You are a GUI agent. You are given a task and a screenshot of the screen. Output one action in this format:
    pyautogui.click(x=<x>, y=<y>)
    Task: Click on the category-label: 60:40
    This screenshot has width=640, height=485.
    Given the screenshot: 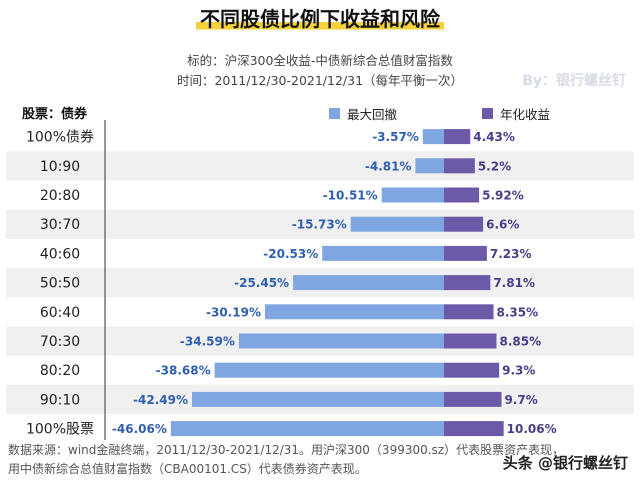 What is the action you would take?
    pyautogui.click(x=60, y=313)
    